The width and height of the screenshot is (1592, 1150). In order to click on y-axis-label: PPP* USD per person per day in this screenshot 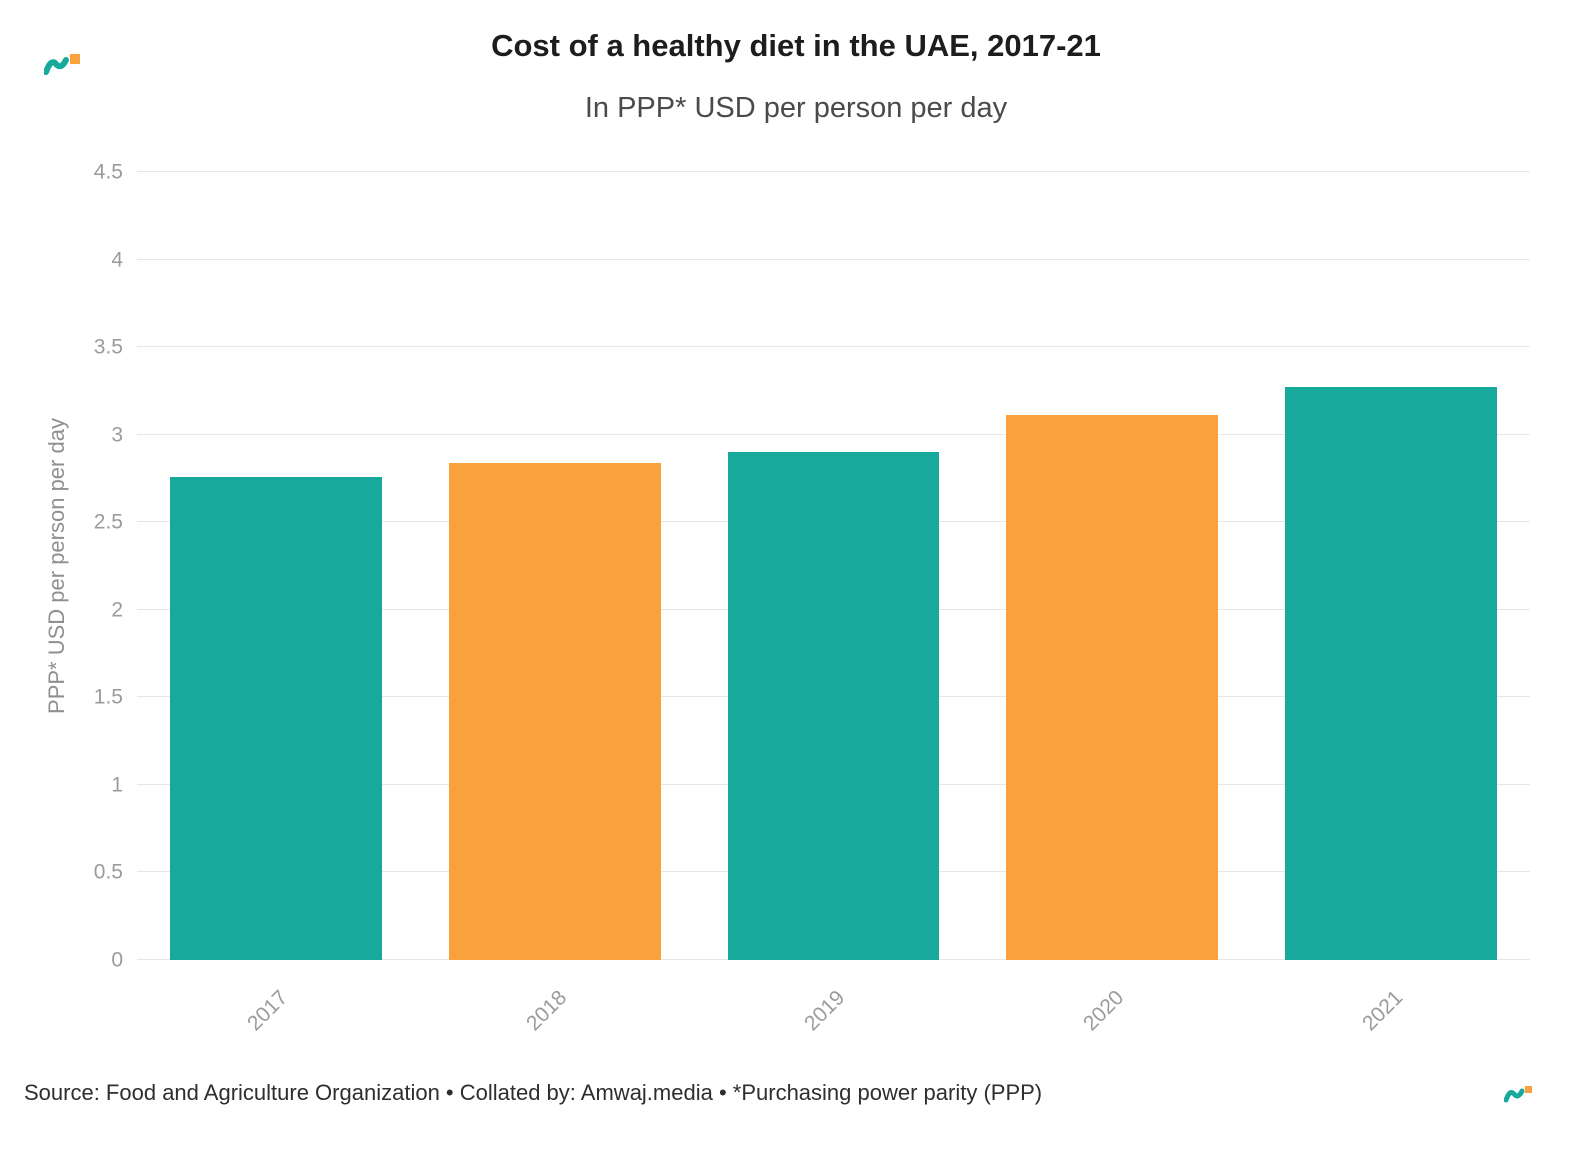, I will do `click(56, 566)`.